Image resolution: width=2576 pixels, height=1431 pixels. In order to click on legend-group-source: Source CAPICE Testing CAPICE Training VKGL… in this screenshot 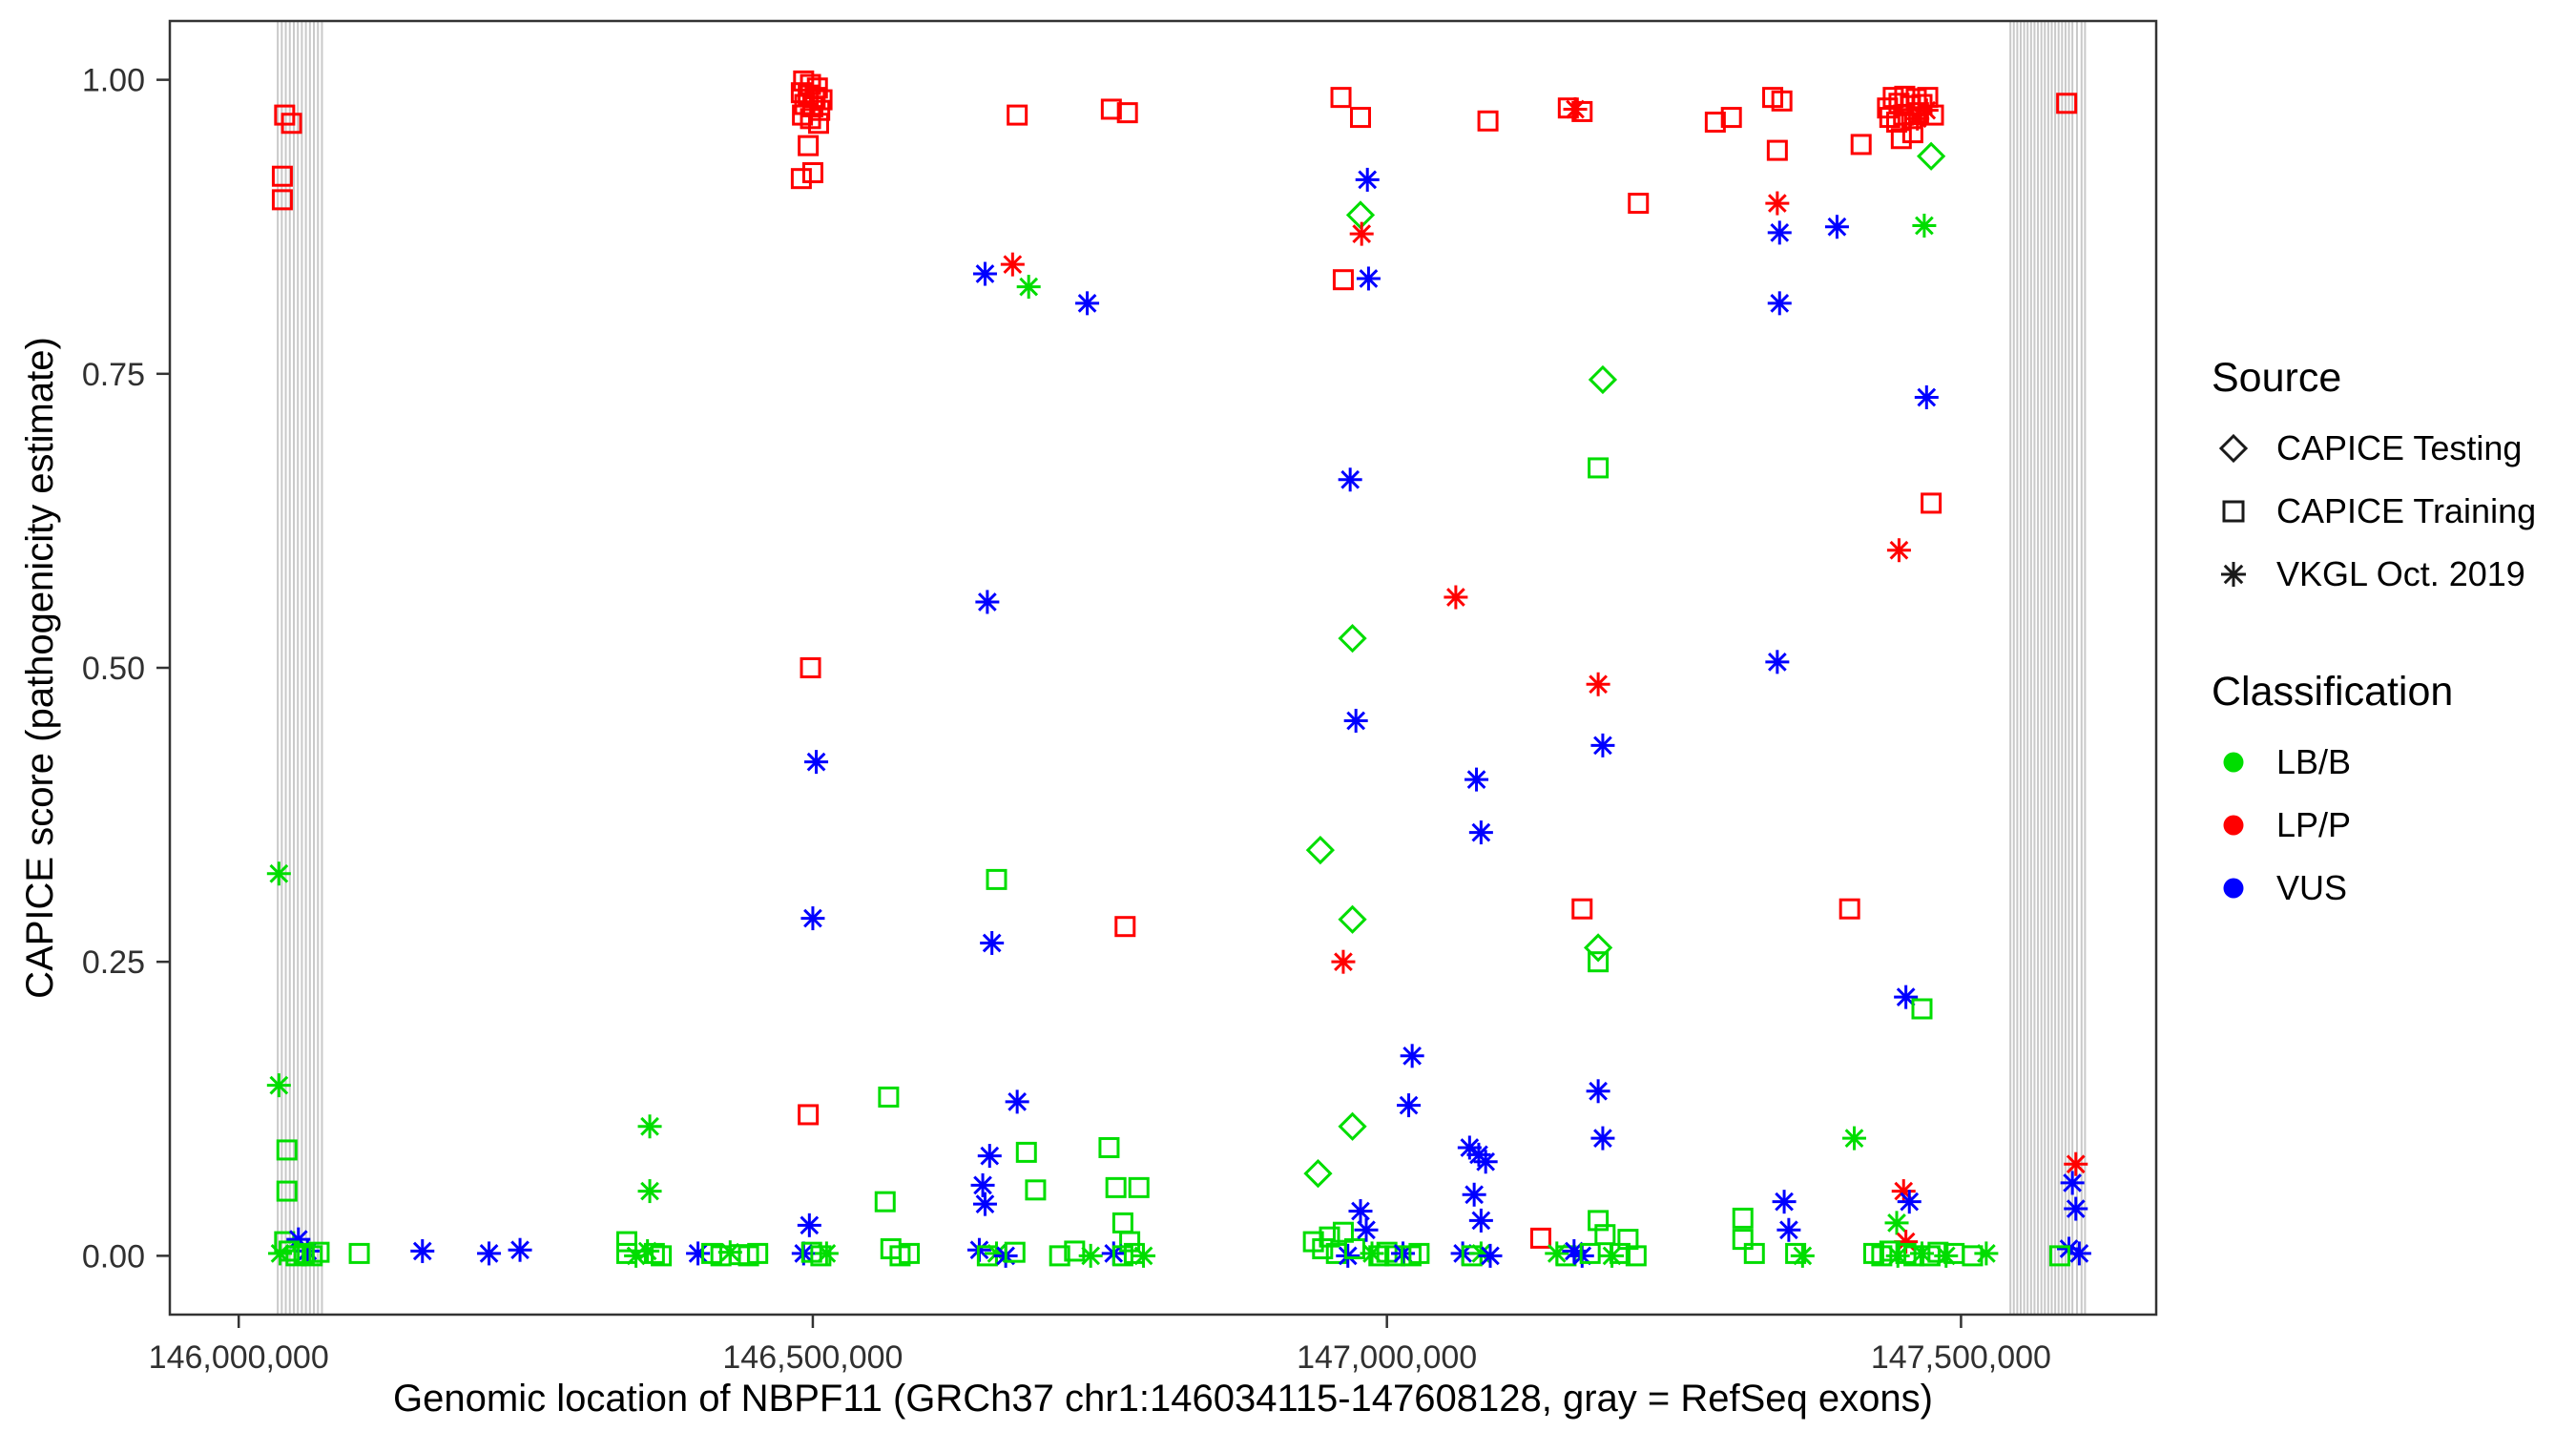, I will do `click(2374, 480)`.